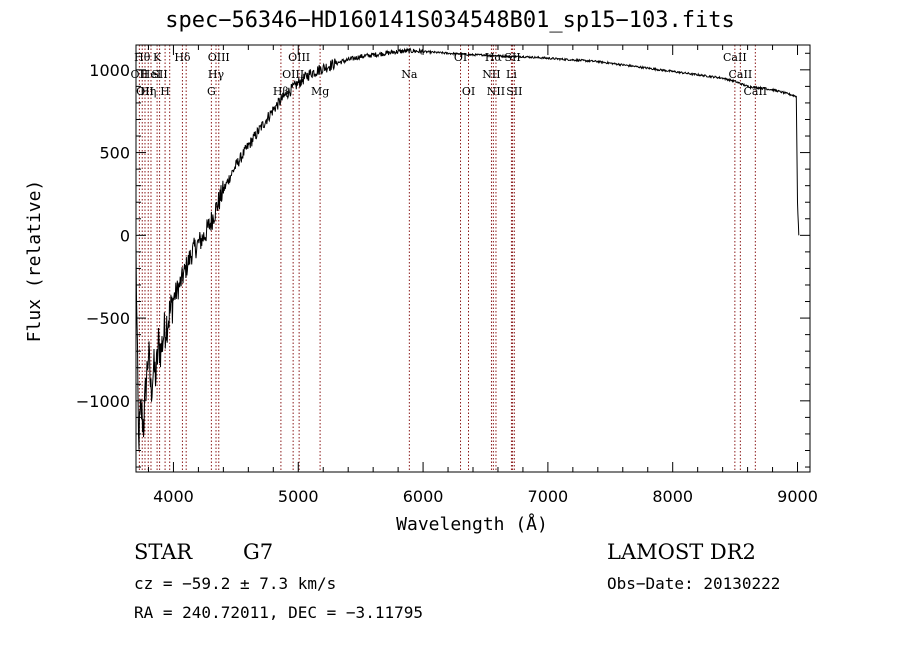 The width and height of the screenshot is (900, 649). Describe the element at coordinates (157, 57) in the screenshot. I see `line-marker-label: K` at that location.